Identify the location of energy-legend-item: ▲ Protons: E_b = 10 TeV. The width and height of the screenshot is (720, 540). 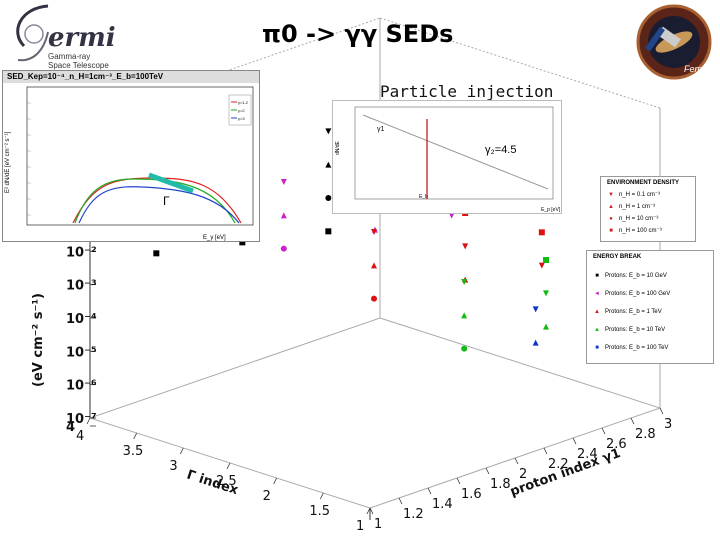
(630, 330).